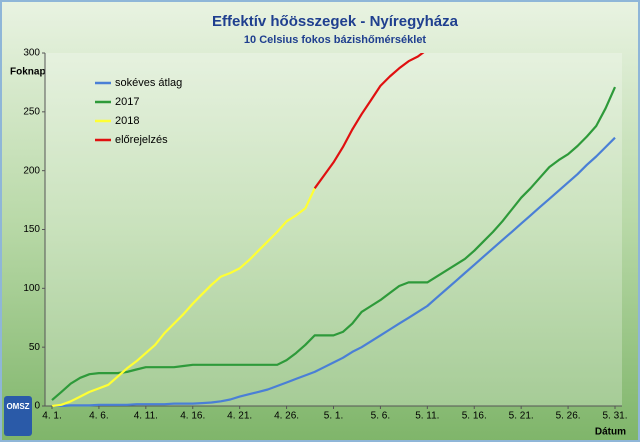 This screenshot has width=640, height=442. I want to click on x-tick-label: 5. 16., so click(474, 416).